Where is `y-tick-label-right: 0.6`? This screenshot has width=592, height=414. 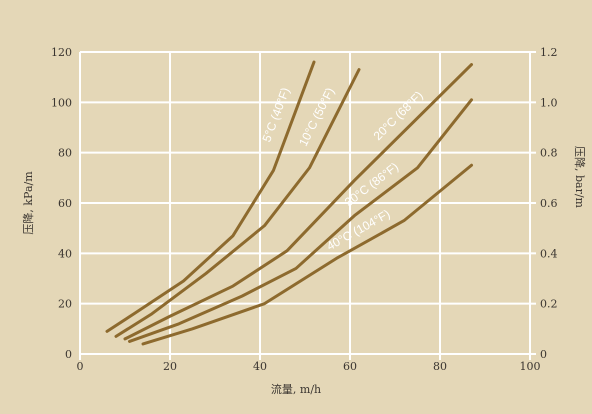
y-tick-label-right: 0.6 is located at coordinates (549, 203).